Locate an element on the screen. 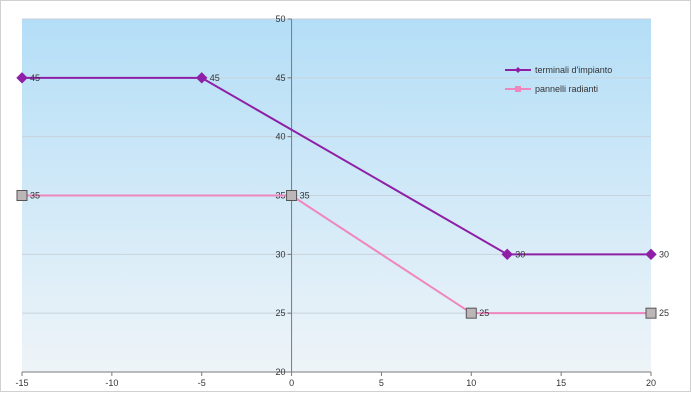  y-tick-label: 50 is located at coordinates (281, 19).